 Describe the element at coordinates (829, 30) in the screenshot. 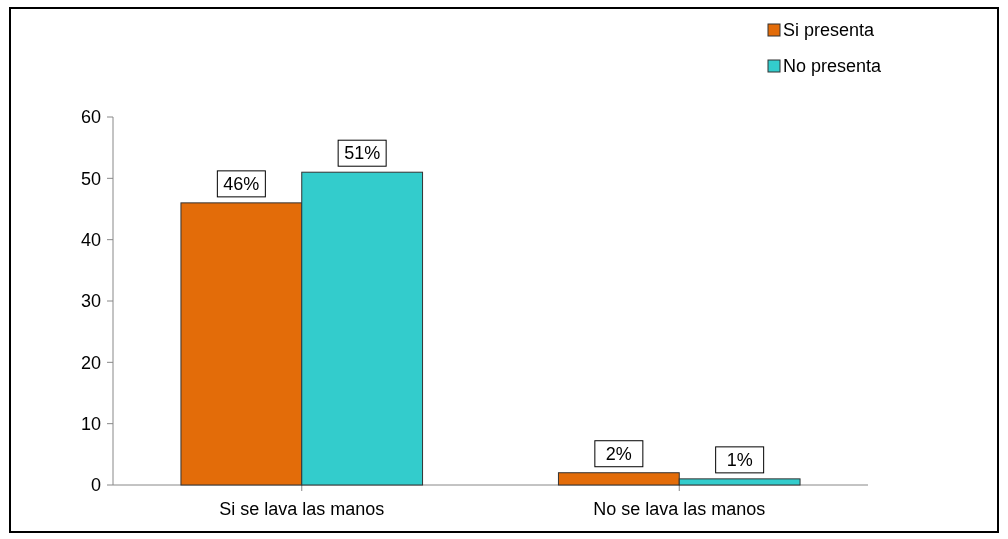

I see `legend-label: Si presenta` at that location.